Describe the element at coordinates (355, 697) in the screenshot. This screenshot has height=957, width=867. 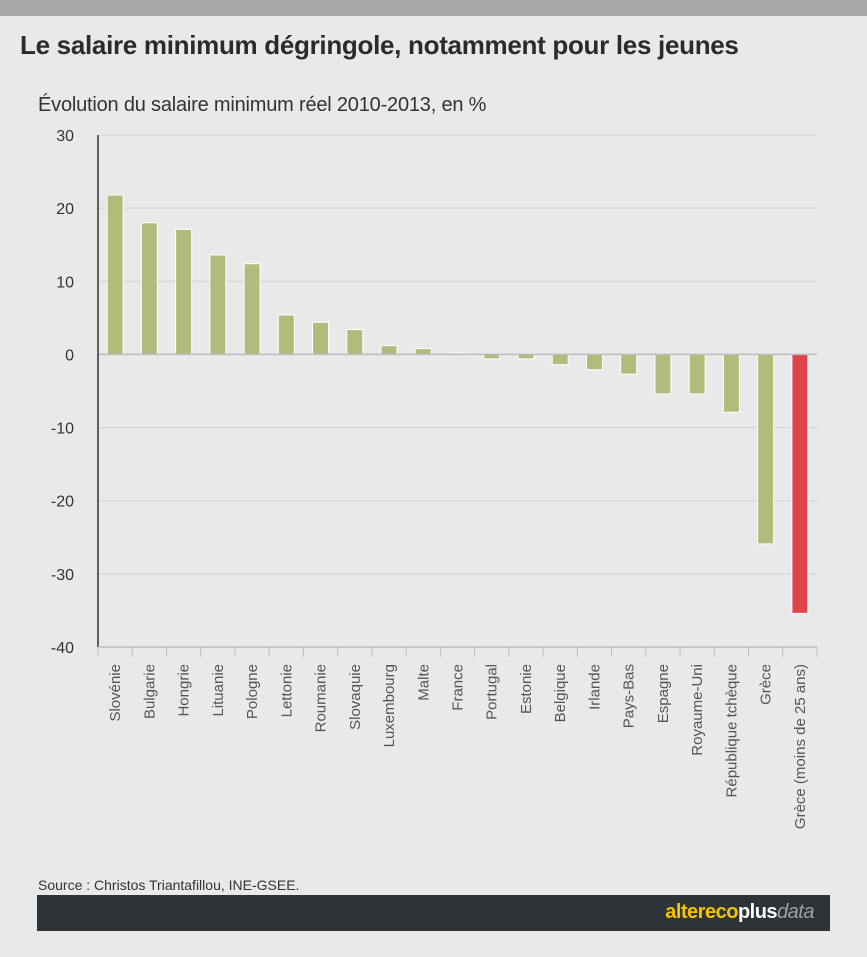
I see `x-tick-label: Slovaquie` at that location.